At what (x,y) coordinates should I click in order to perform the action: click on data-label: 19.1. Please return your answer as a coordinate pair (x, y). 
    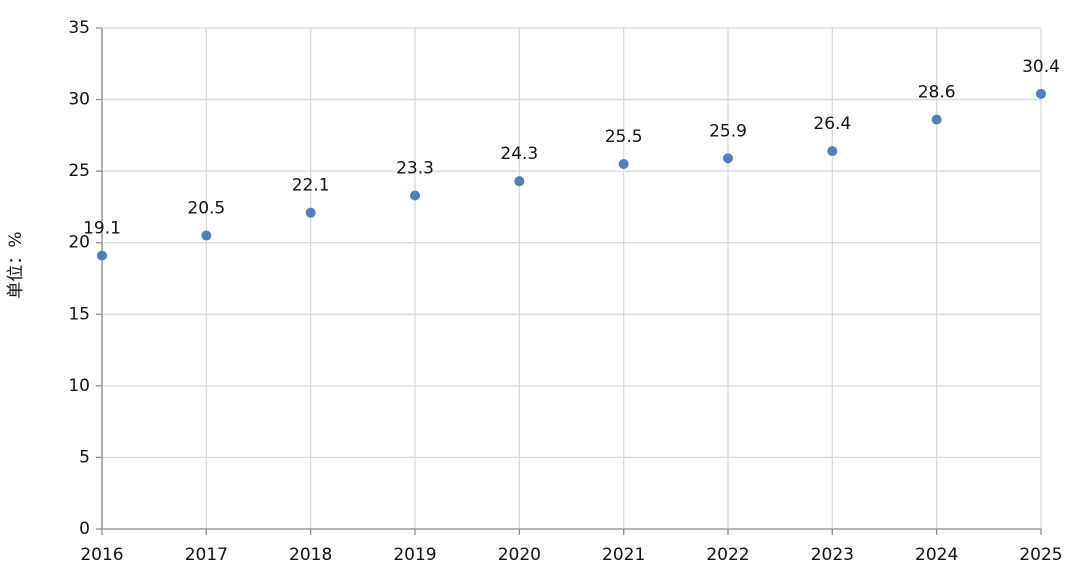
    Looking at the image, I should click on (102, 229).